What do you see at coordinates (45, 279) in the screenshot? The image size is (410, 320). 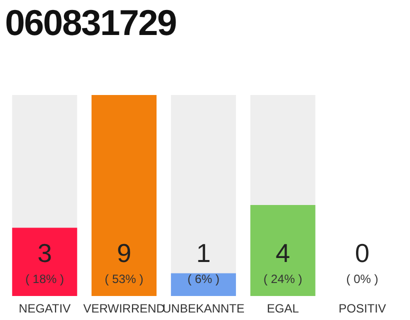 I see `data-label: ( 18% )` at bounding box center [45, 279].